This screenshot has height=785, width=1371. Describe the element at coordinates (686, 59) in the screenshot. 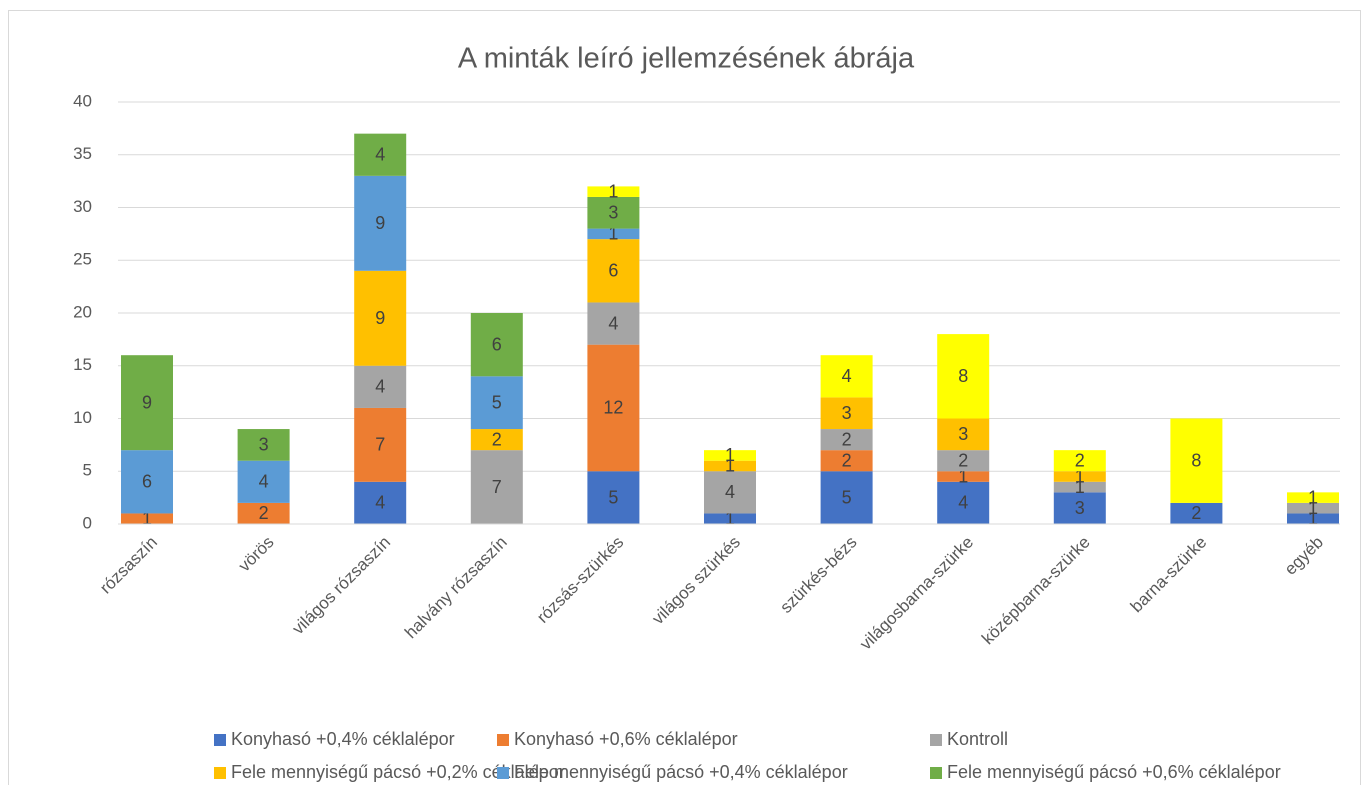

I see `chart-title: A minták leíró jellemzésének ábrája` at that location.